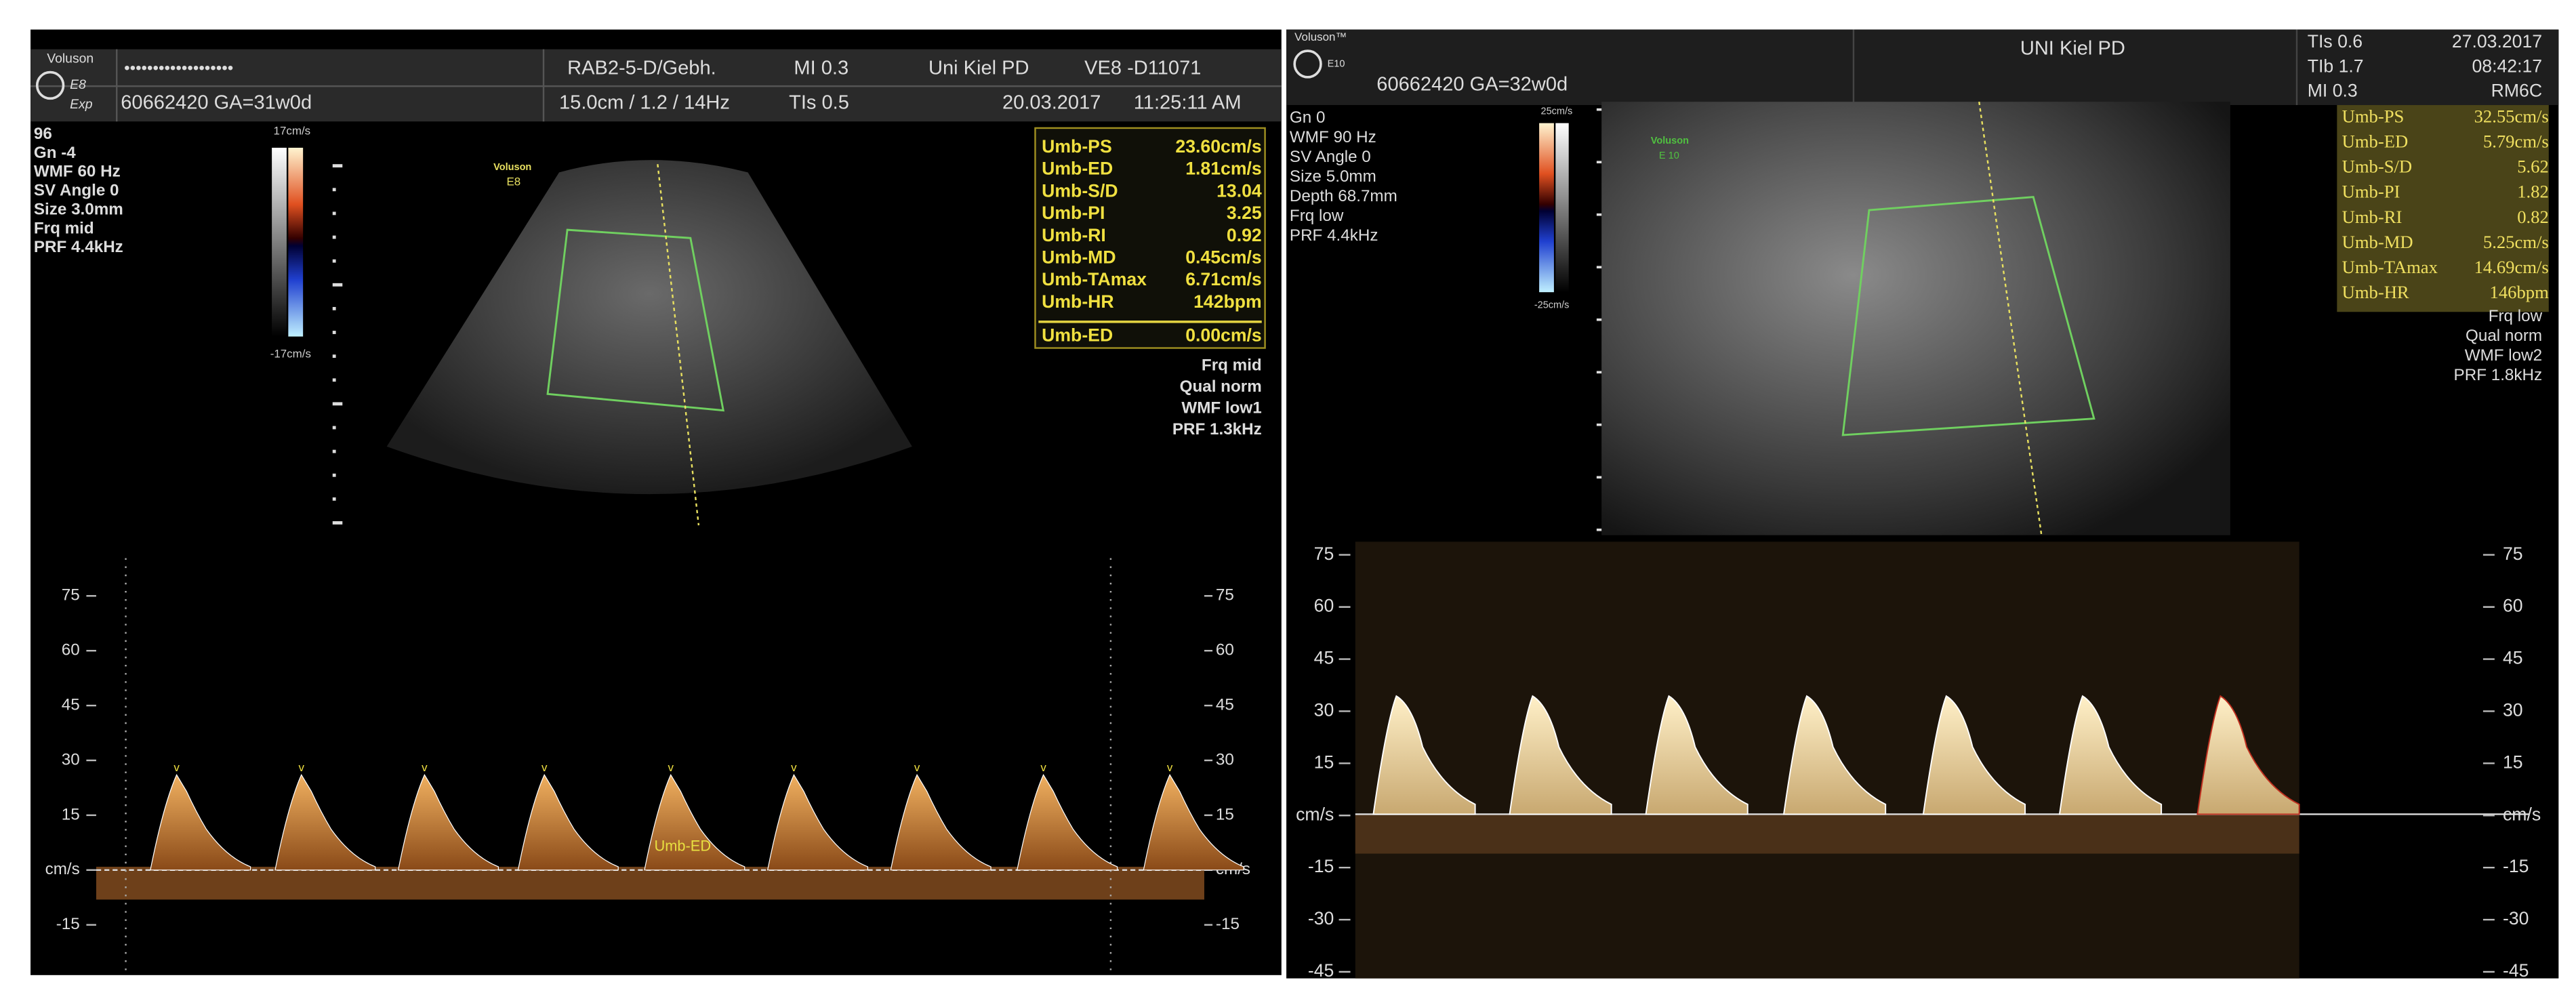 The image size is (2576, 1003). What do you see at coordinates (2533, 192) in the screenshot?
I see `measurement-value: 1.82` at bounding box center [2533, 192].